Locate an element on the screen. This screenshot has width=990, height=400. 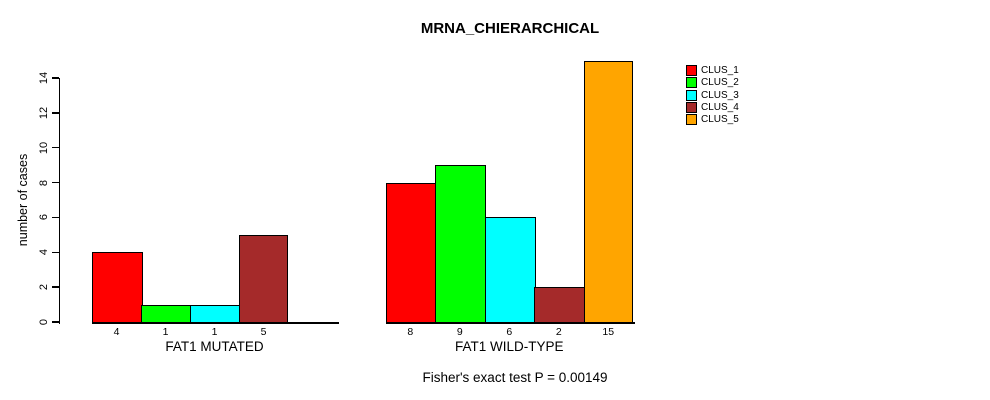
y-axis-tick-label: 8 is located at coordinates (44, 182).